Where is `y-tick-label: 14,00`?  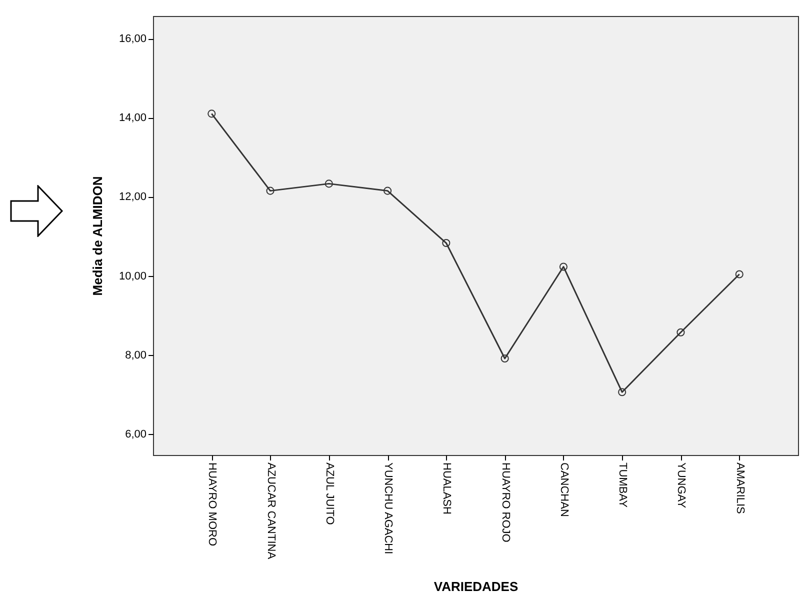
y-tick-label: 14,00 is located at coordinates (132, 118).